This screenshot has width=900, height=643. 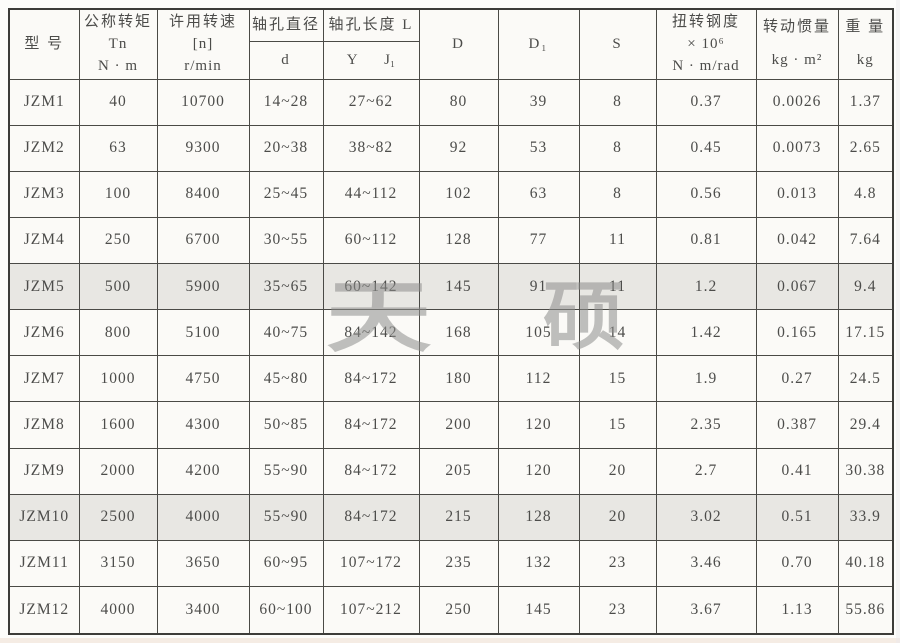 What do you see at coordinates (203, 194) in the screenshot?
I see `cell-allowable-speed: 8400` at bounding box center [203, 194].